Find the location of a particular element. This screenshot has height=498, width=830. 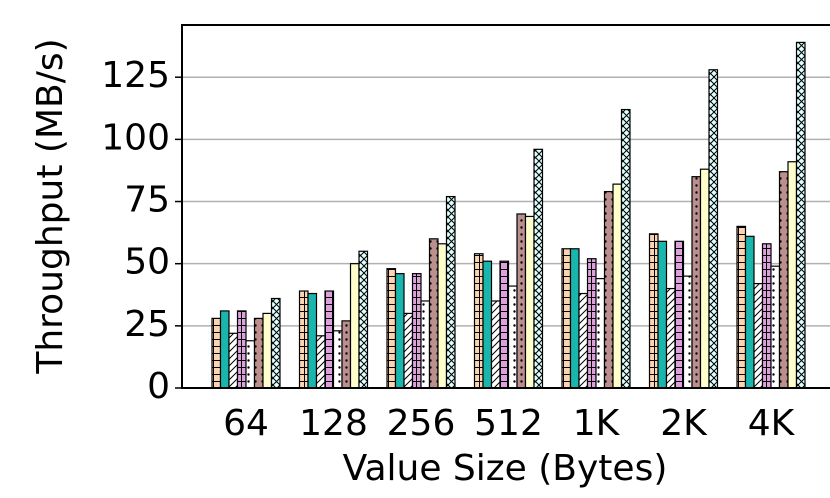

y-tick-label: 100 is located at coordinates (135, 137).